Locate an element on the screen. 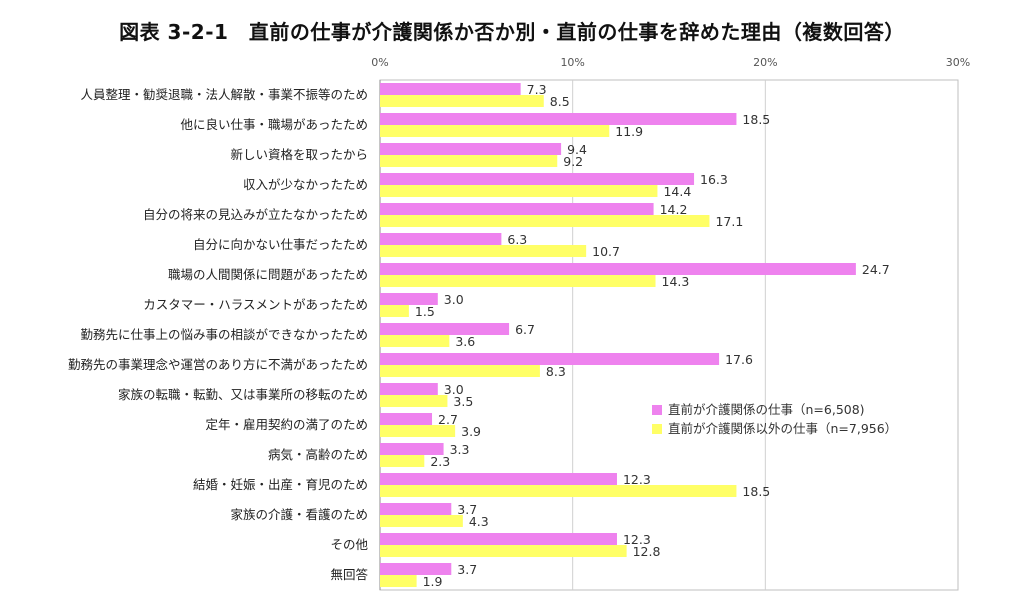  legend: 直前が介護関係の仕事（n=6,508) 直前が介護関係以外の仕事（n=7,956） is located at coordinates (774, 419).